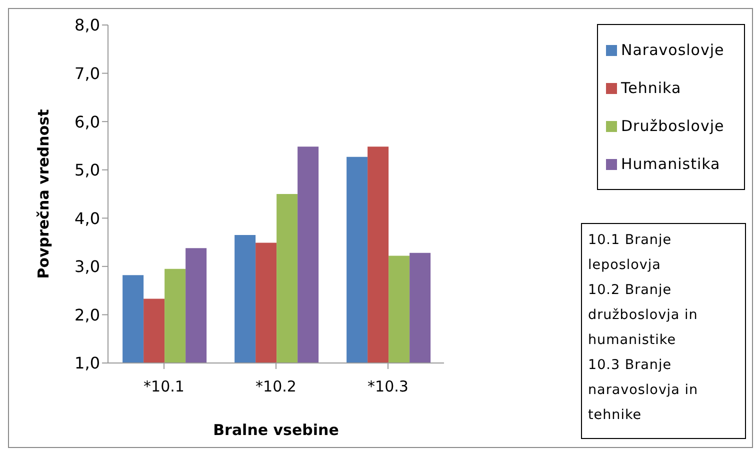 Image resolution: width=755 pixels, height=451 pixels. Describe the element at coordinates (87, 266) in the screenshot. I see `y-tick-label: 3,0` at that location.